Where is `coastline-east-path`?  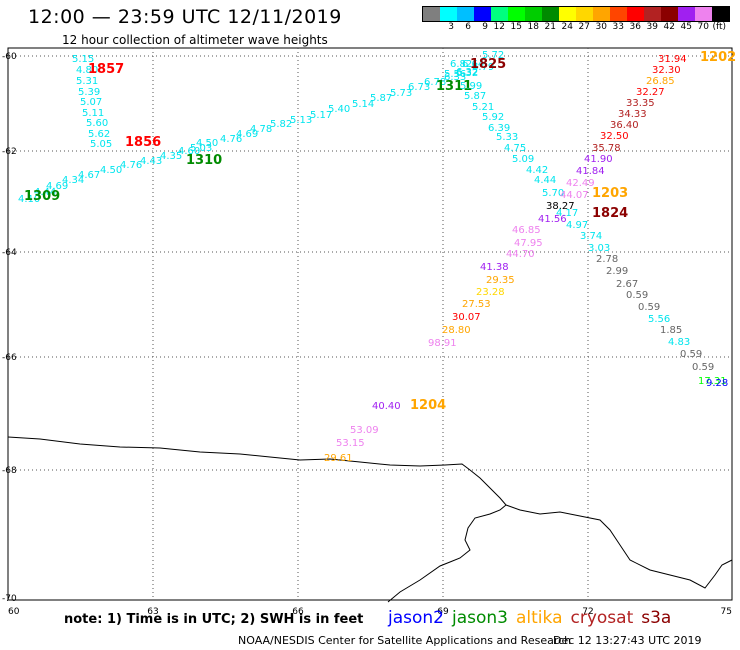 coastline-east-path is located at coordinates (619, 546).